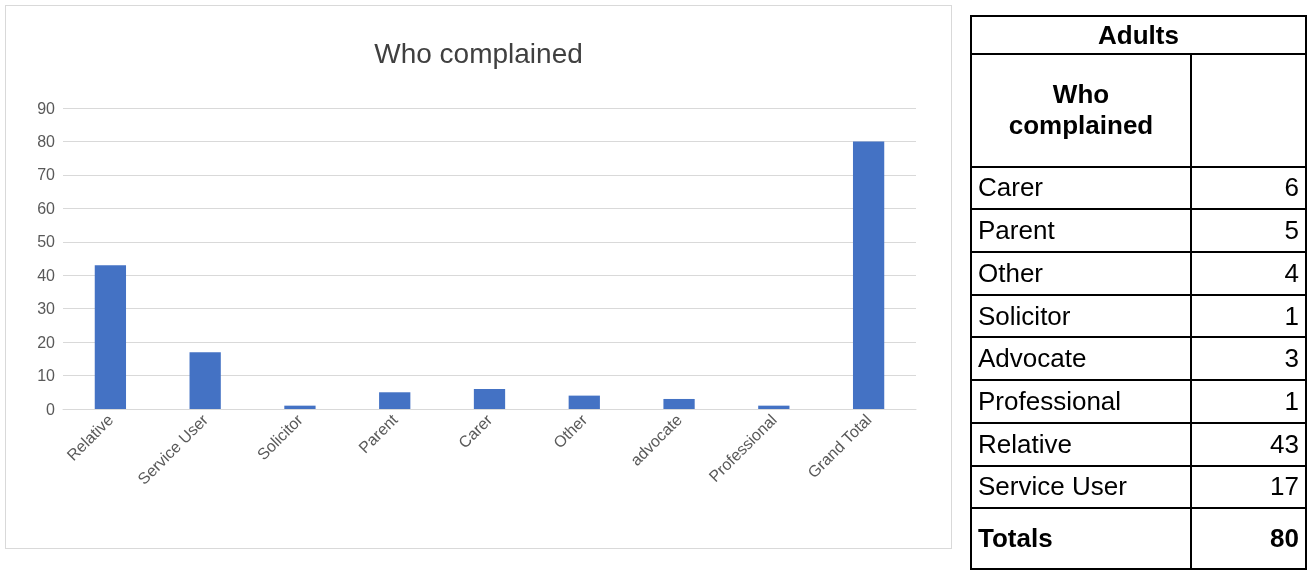  Describe the element at coordinates (1081, 188) in the screenshot. I see `category-label: Carer` at that location.